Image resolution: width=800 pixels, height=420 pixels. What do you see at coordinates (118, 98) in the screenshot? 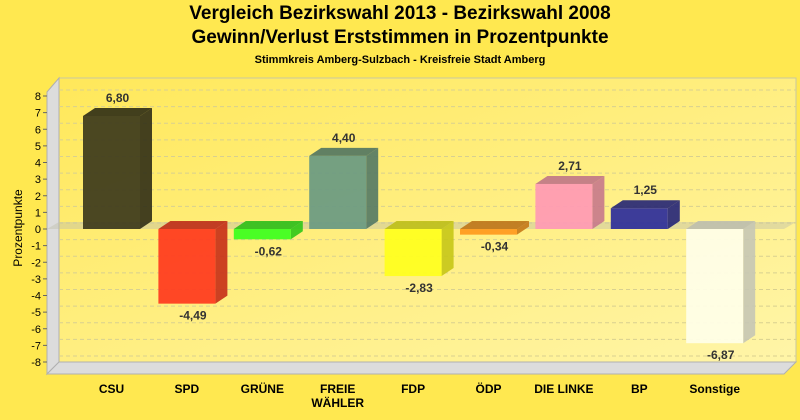
I see `data-label: 6,80` at bounding box center [118, 98].